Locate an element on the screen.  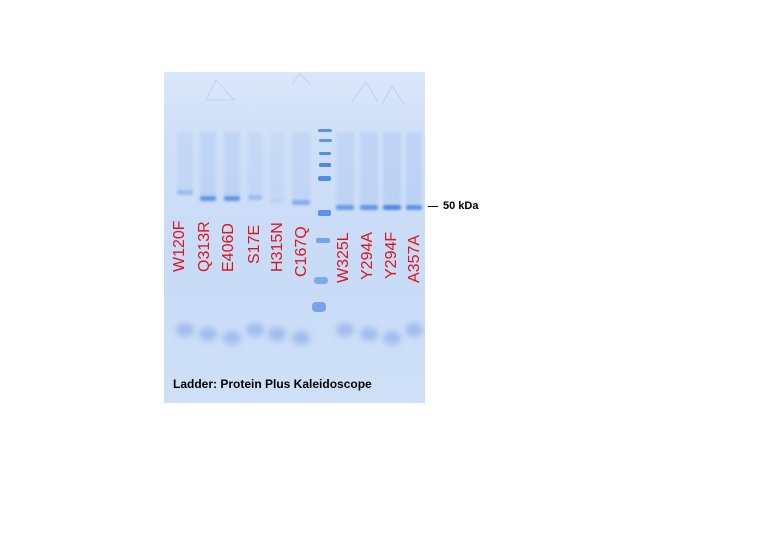
lane-bands is located at coordinates (299, 200).